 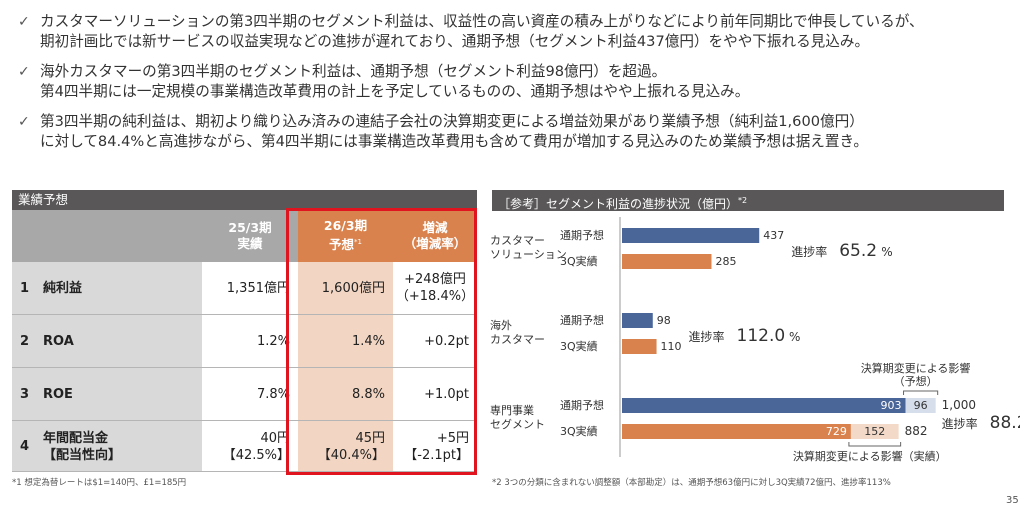 I want to click on row-label: ROA, so click(x=119, y=341).